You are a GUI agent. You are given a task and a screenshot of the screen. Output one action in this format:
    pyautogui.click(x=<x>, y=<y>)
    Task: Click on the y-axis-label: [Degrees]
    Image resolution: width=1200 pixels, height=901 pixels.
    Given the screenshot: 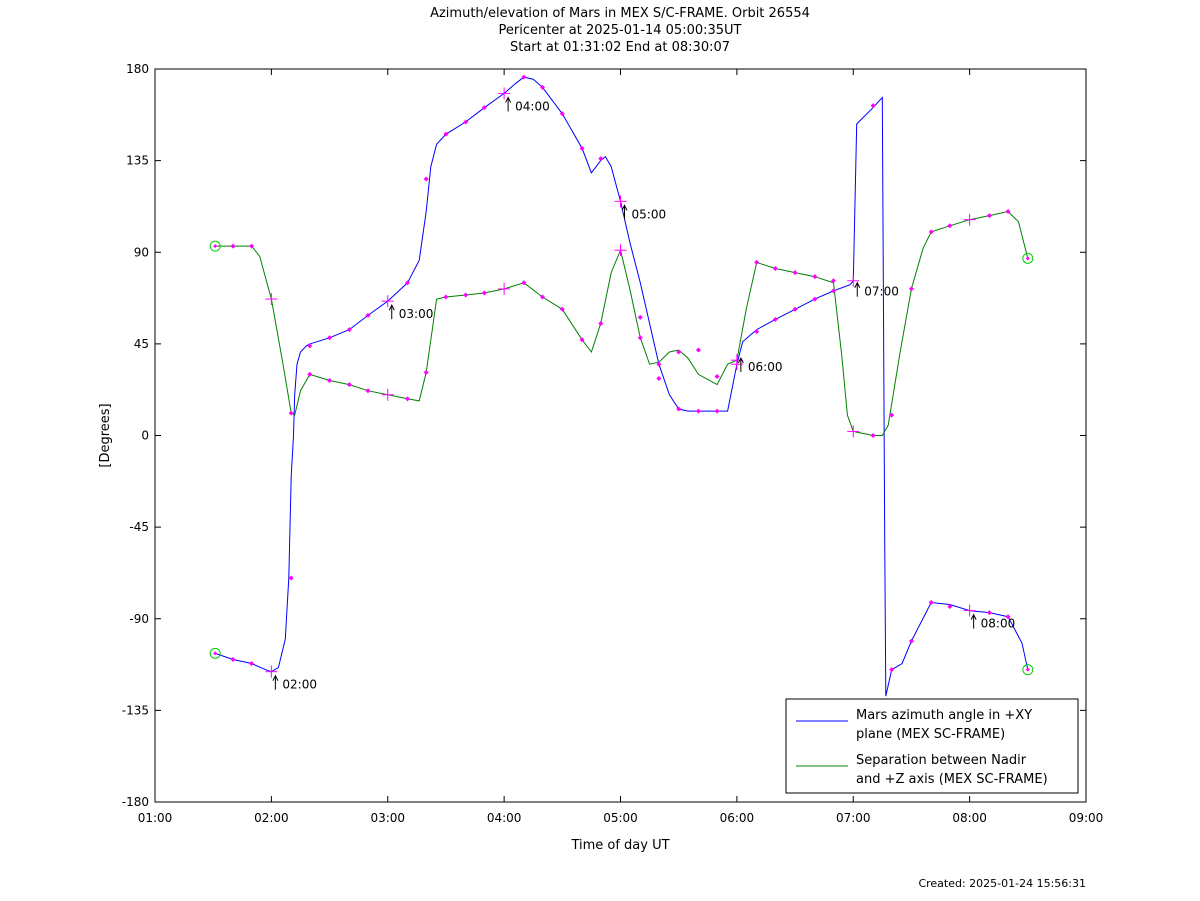 What is the action you would take?
    pyautogui.click(x=105, y=435)
    